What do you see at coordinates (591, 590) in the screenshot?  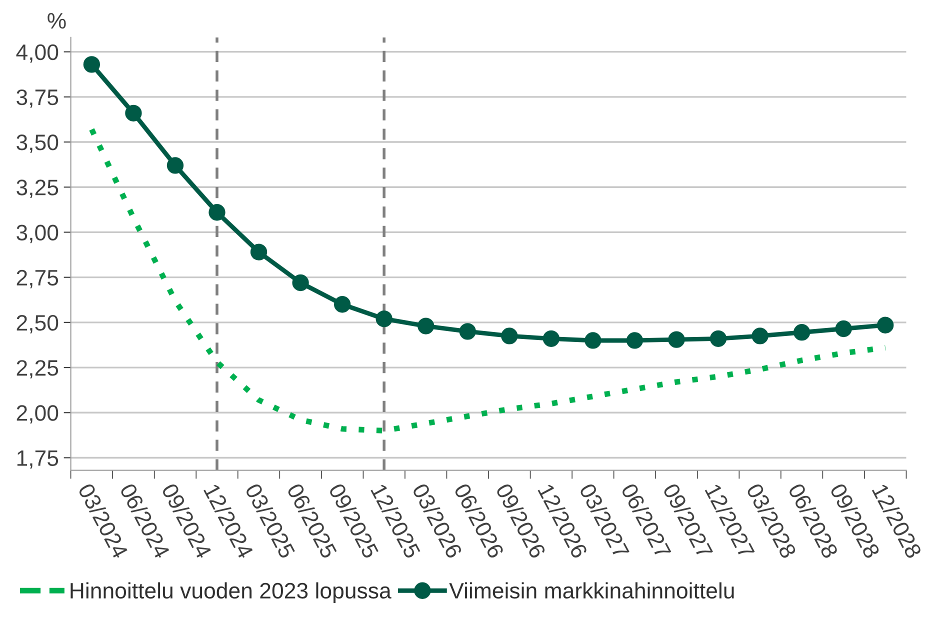 I see `legend-label: Viimeisin markkinahinnoittelu` at bounding box center [591, 590].